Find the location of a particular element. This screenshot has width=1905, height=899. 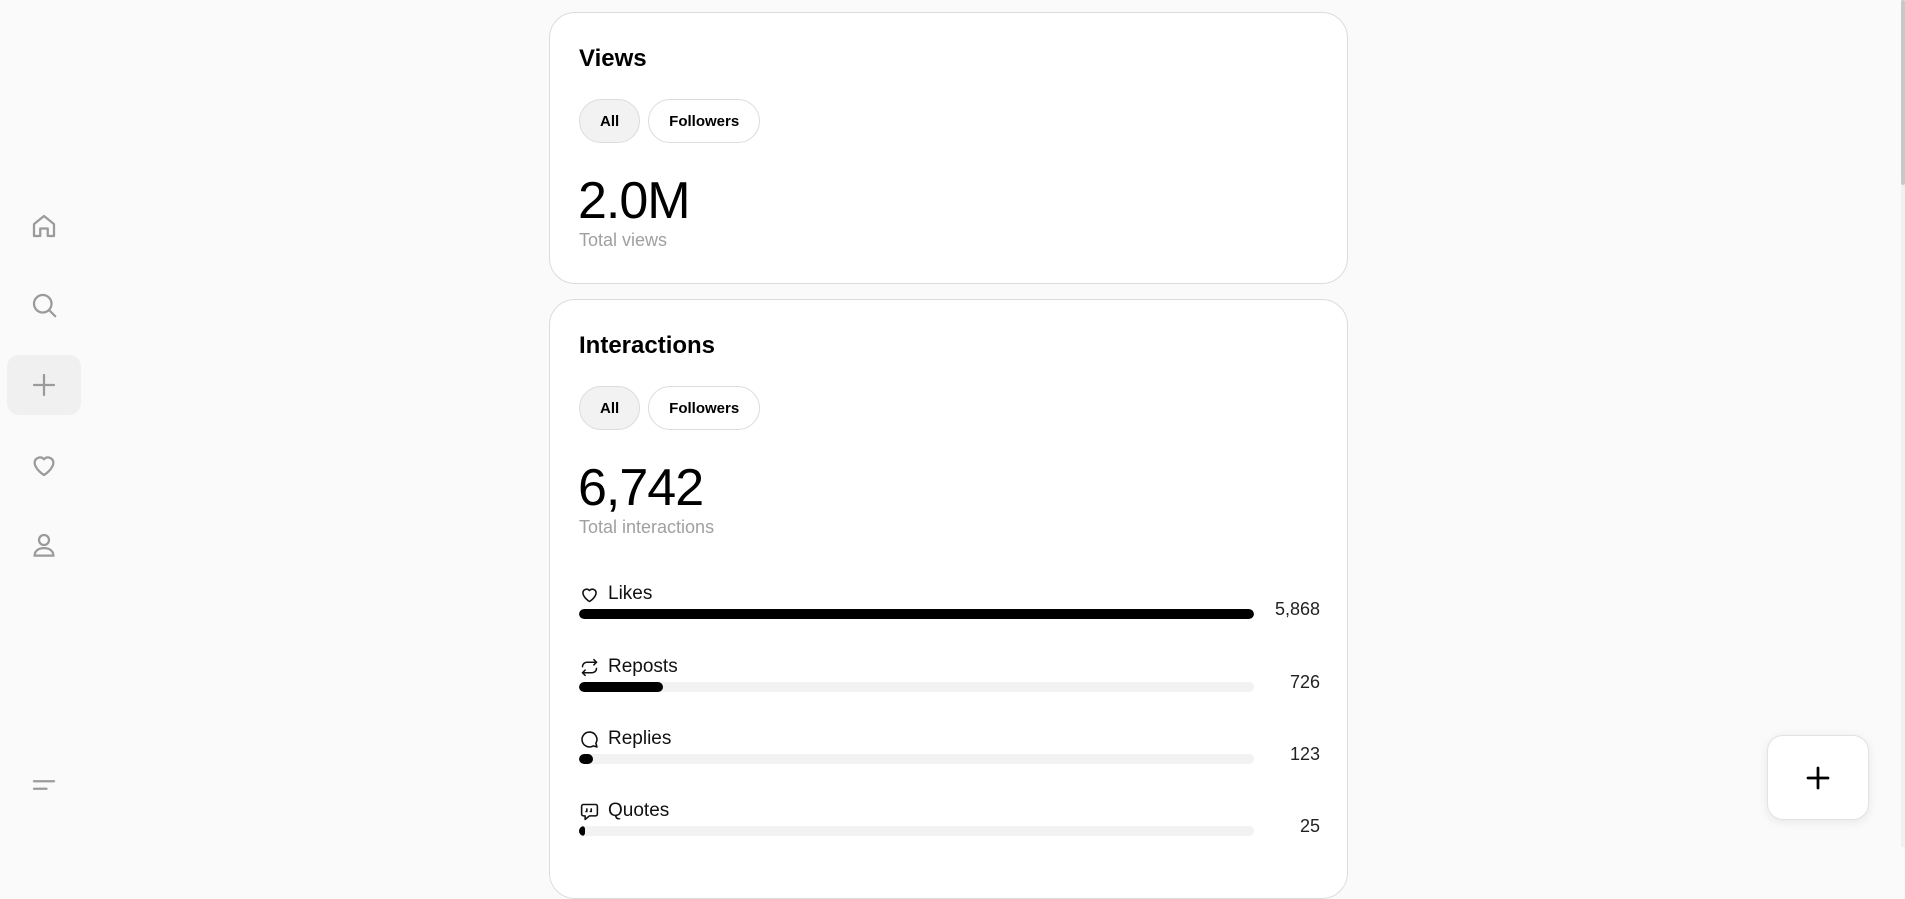

views-total: 2.0M is located at coordinates (634, 201).